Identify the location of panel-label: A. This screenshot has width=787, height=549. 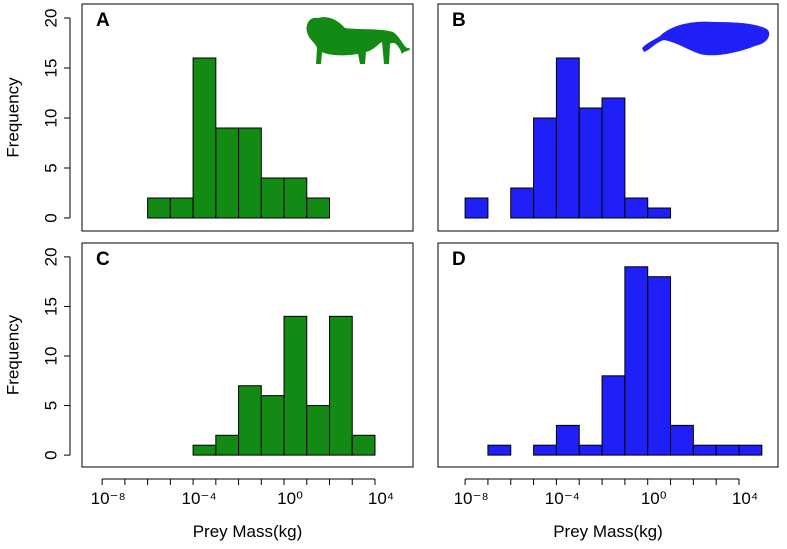
(103, 20).